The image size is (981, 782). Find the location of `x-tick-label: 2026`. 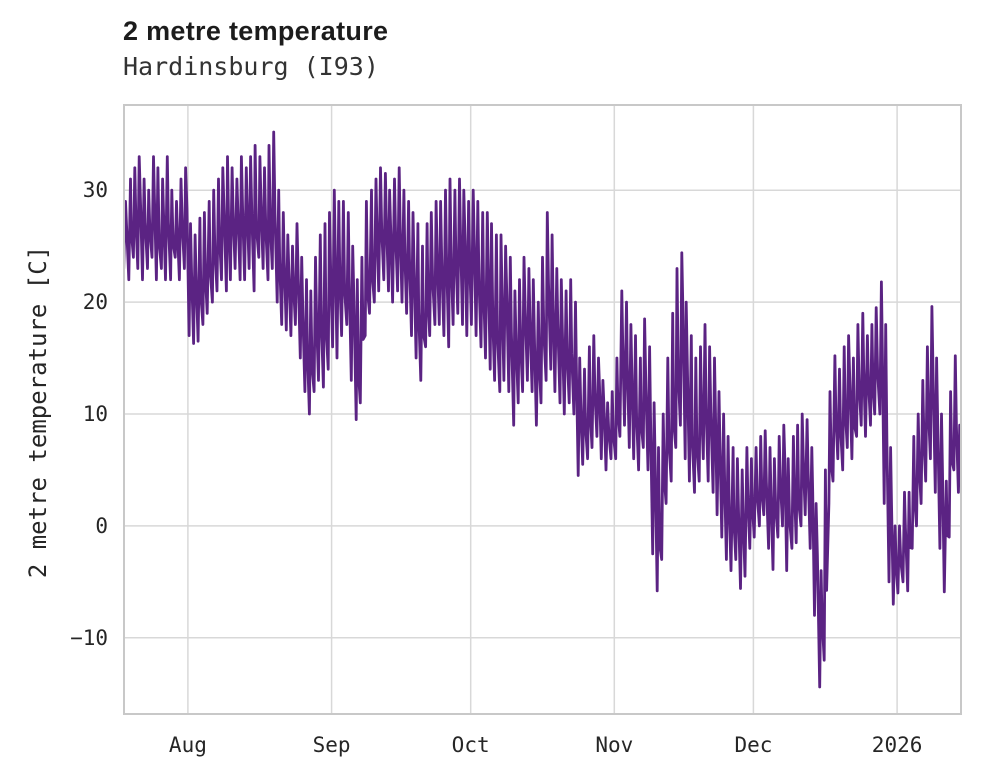

x-tick-label: 2026 is located at coordinates (897, 745).